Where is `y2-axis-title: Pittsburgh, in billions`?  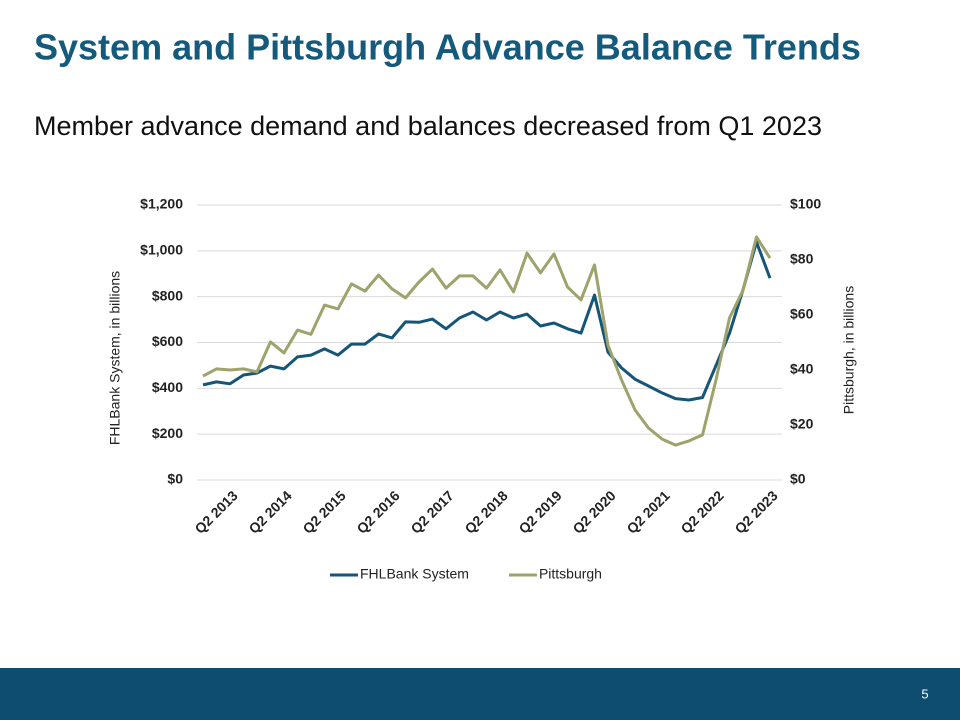 y2-axis-title: Pittsburgh, in billions is located at coordinates (849, 350).